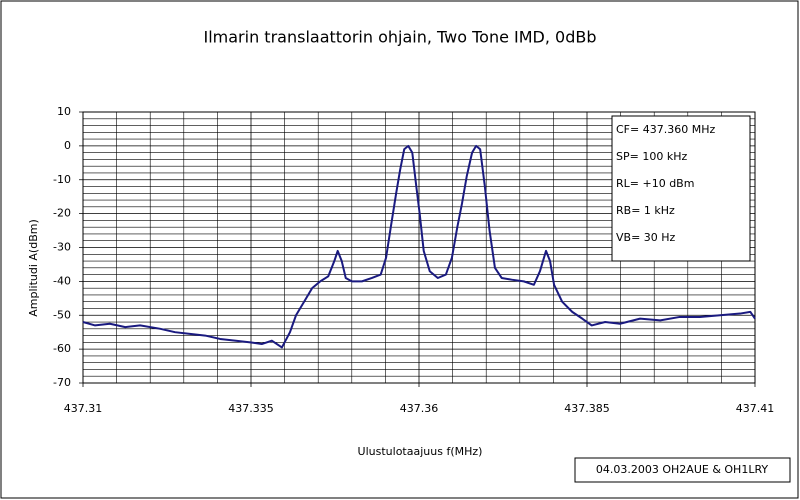 This screenshot has height=500, width=800. I want to click on x-tick-label: 437.335, so click(251, 408).